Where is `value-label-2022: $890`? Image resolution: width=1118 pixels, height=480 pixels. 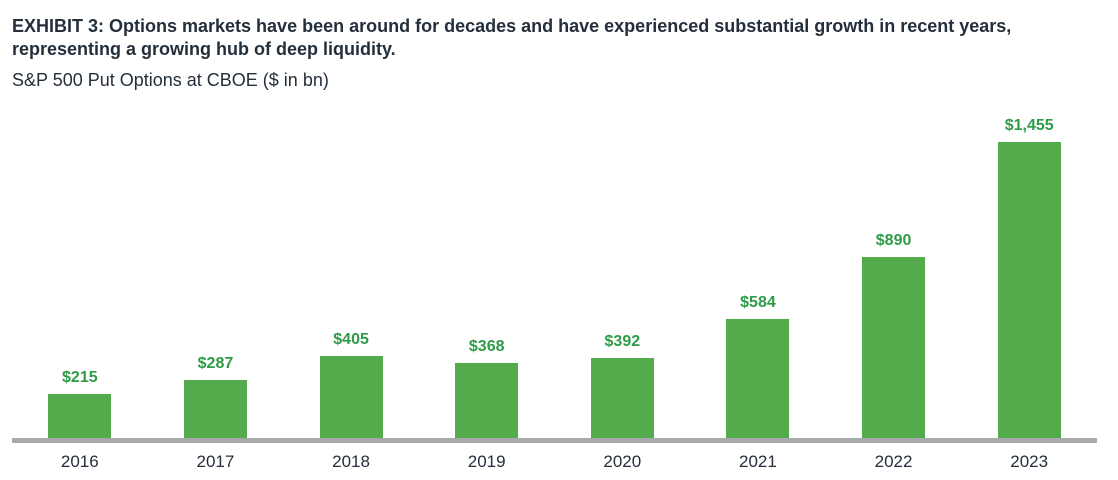
value-label-2022: $890 is located at coordinates (893, 240).